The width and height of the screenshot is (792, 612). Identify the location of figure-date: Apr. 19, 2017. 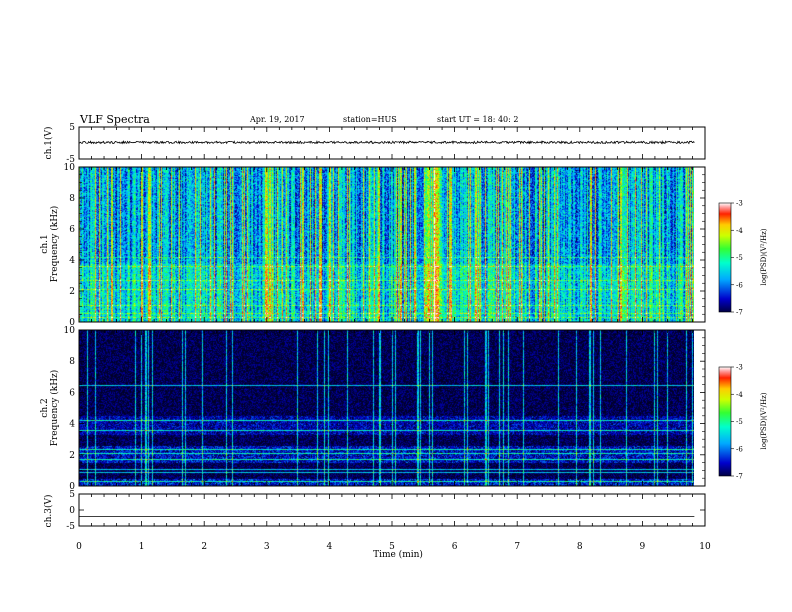
(277, 119).